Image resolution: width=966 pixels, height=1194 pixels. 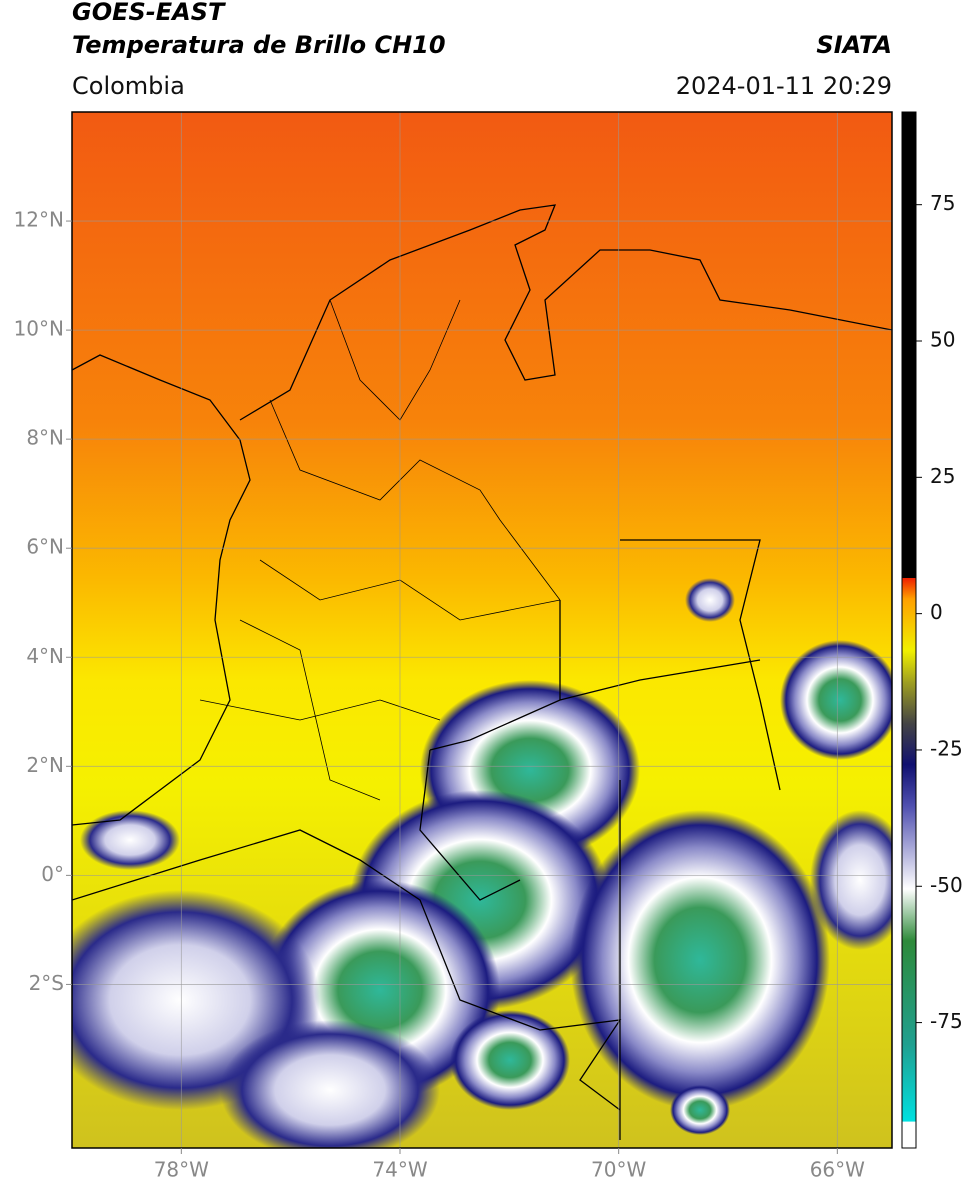 I want to click on y-tick-label: 6°N, so click(x=45, y=547).